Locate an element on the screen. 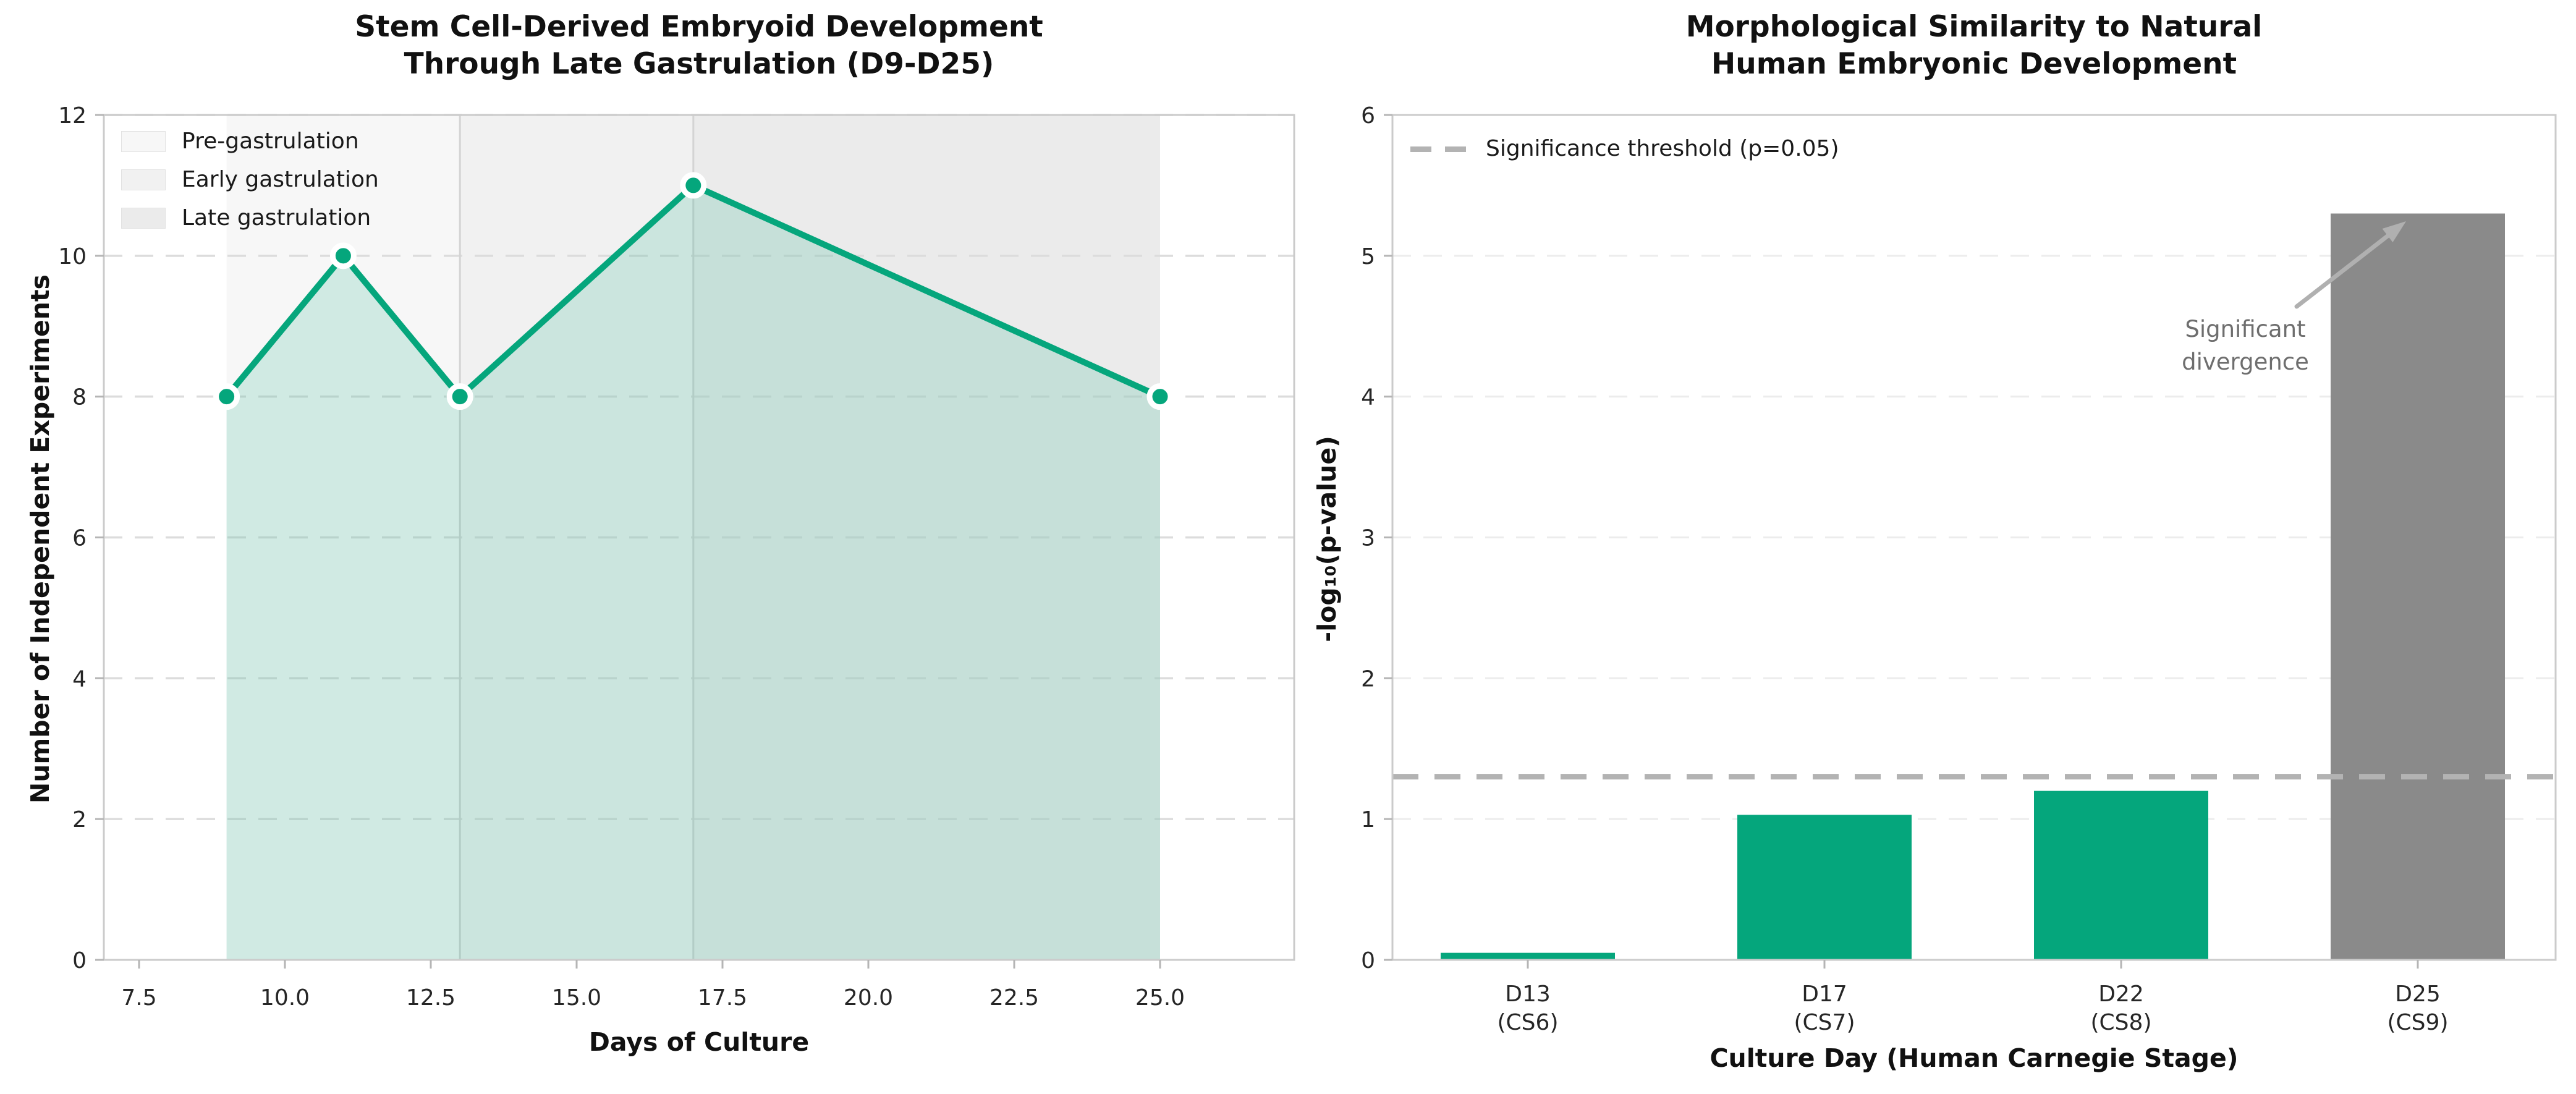 This screenshot has width=2576, height=1094. bar-d17 is located at coordinates (1824, 887).